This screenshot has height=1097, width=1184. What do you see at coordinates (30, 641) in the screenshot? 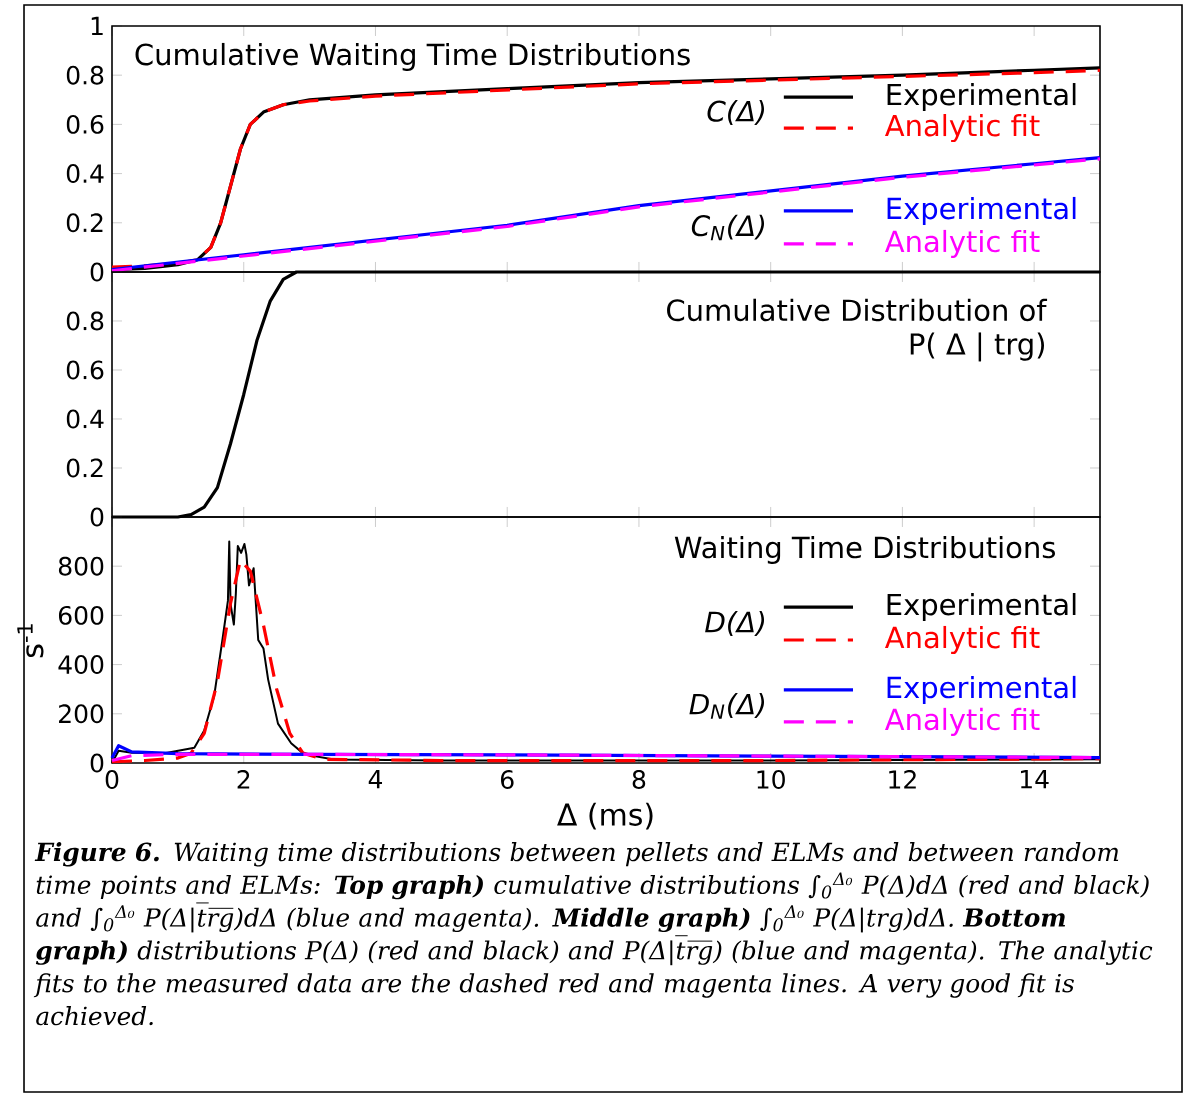
I see `y-axis-title: s$^{-1}$` at bounding box center [30, 641].